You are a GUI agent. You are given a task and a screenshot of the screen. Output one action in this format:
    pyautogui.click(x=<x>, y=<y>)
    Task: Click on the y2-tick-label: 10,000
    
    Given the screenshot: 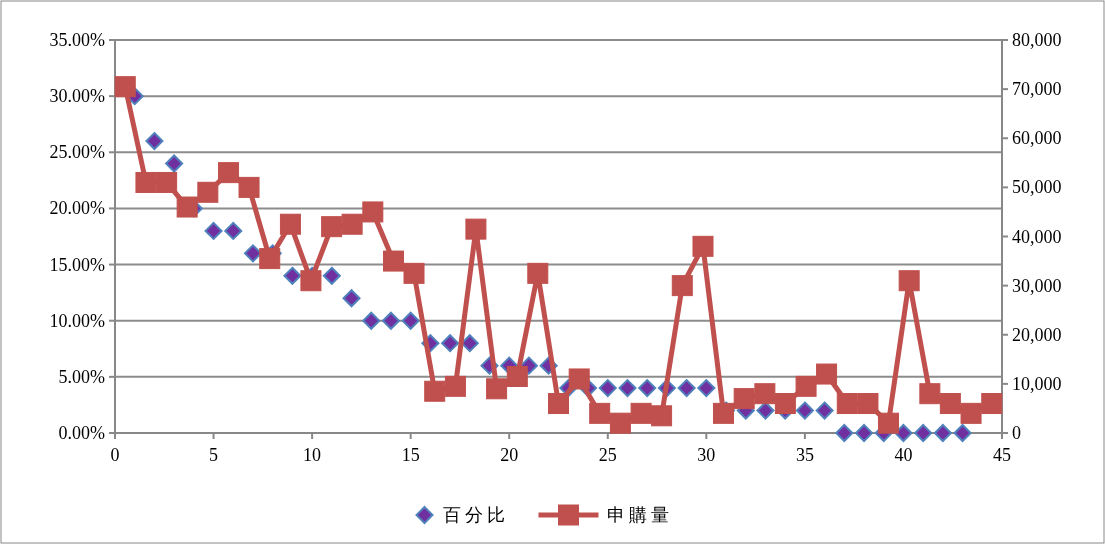 What is the action you would take?
    pyautogui.click(x=1037, y=383)
    